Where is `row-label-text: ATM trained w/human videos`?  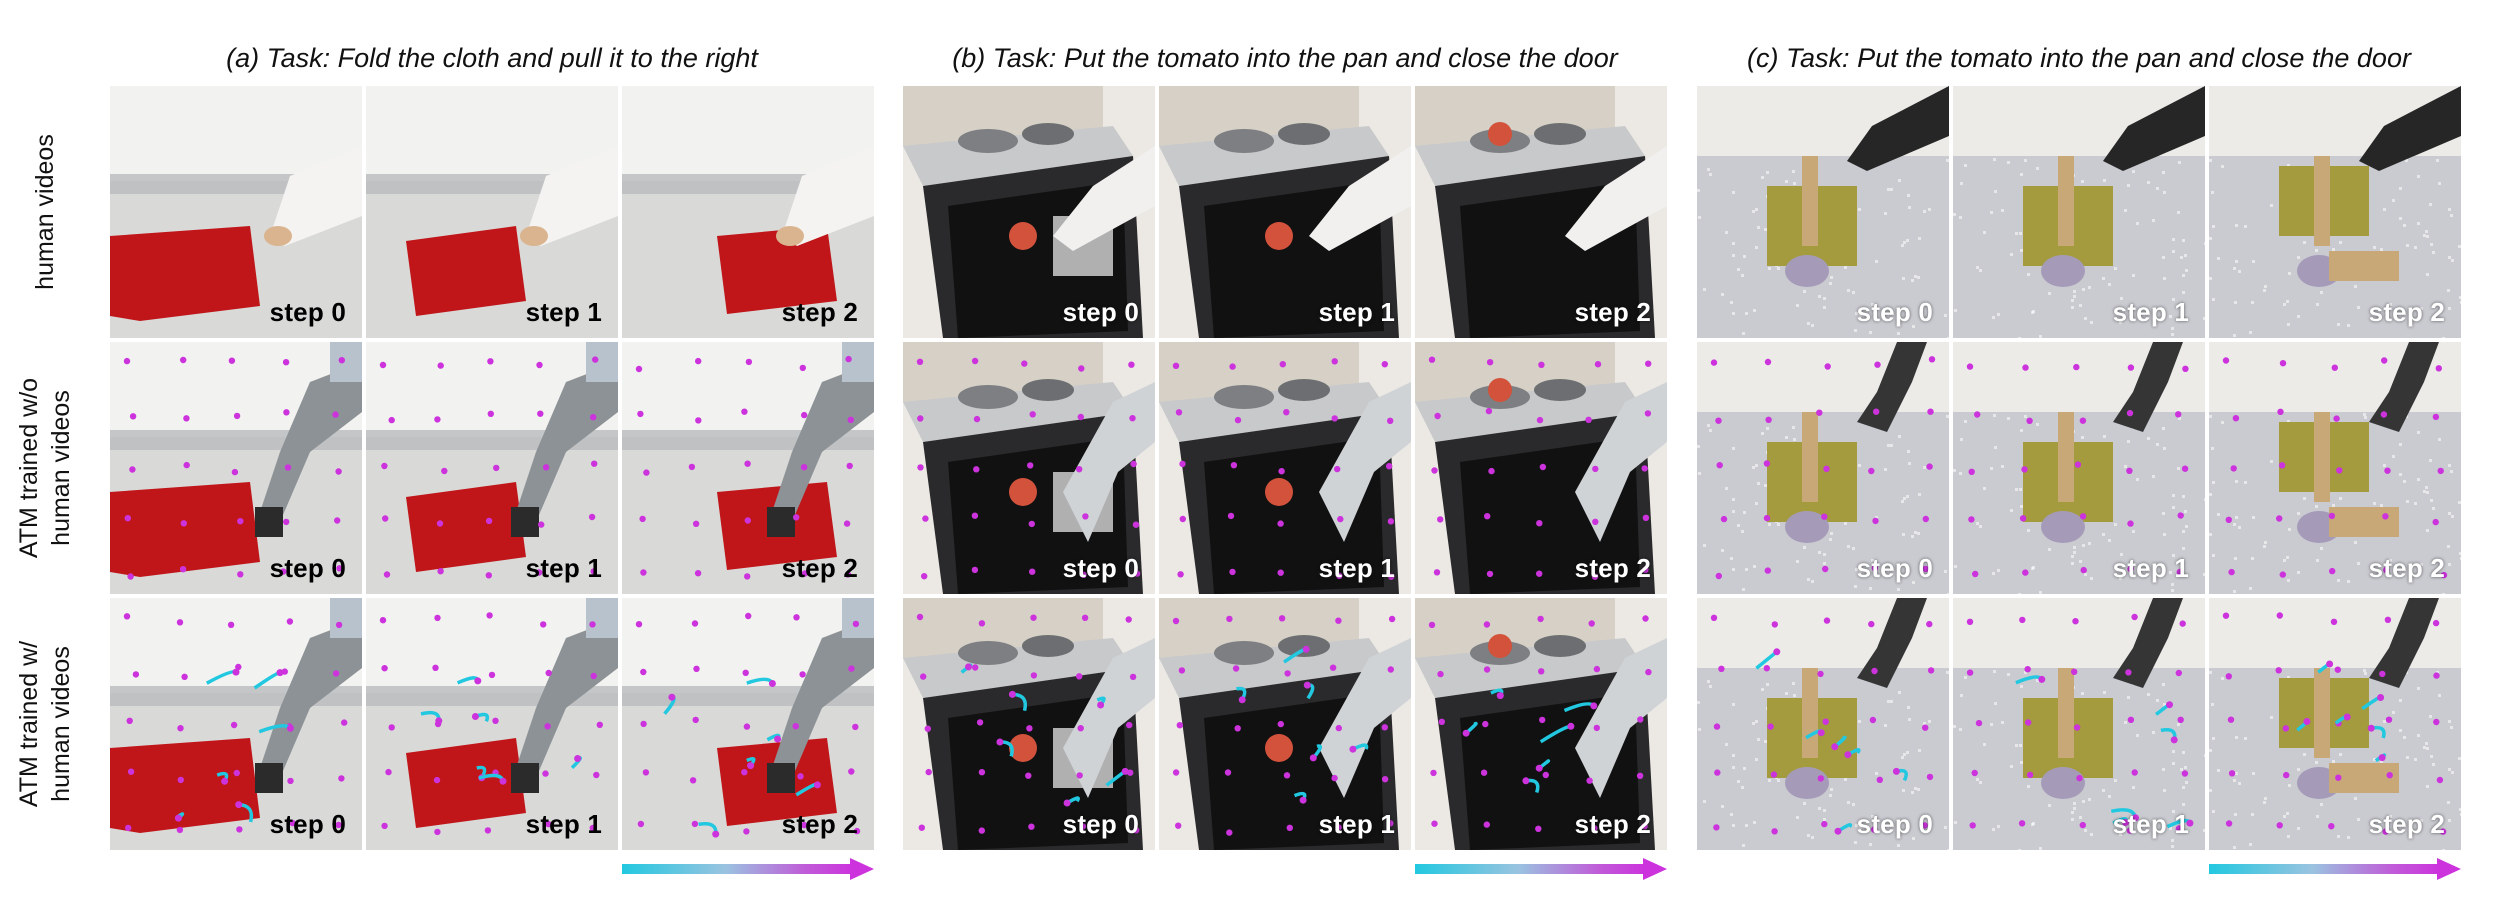 row-label-text: ATM trained w/human videos is located at coordinates (45, 724).